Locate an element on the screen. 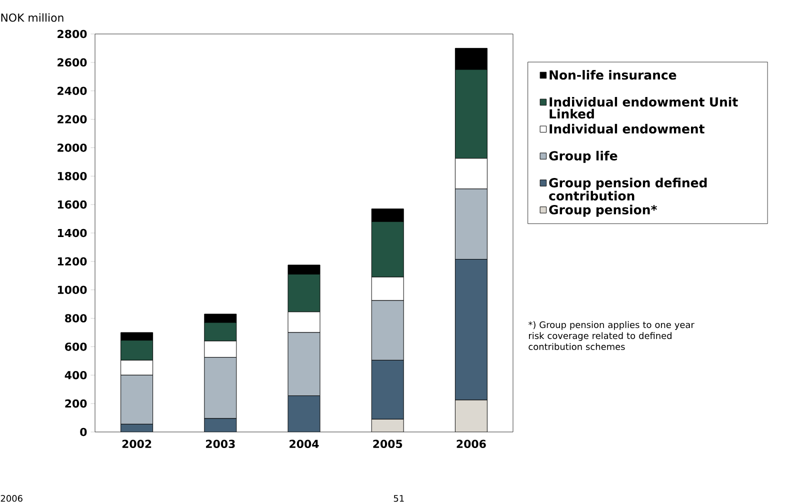 Image resolution: width=807 pixels, height=504 pixels. legend-label: Group life is located at coordinates (583, 156).